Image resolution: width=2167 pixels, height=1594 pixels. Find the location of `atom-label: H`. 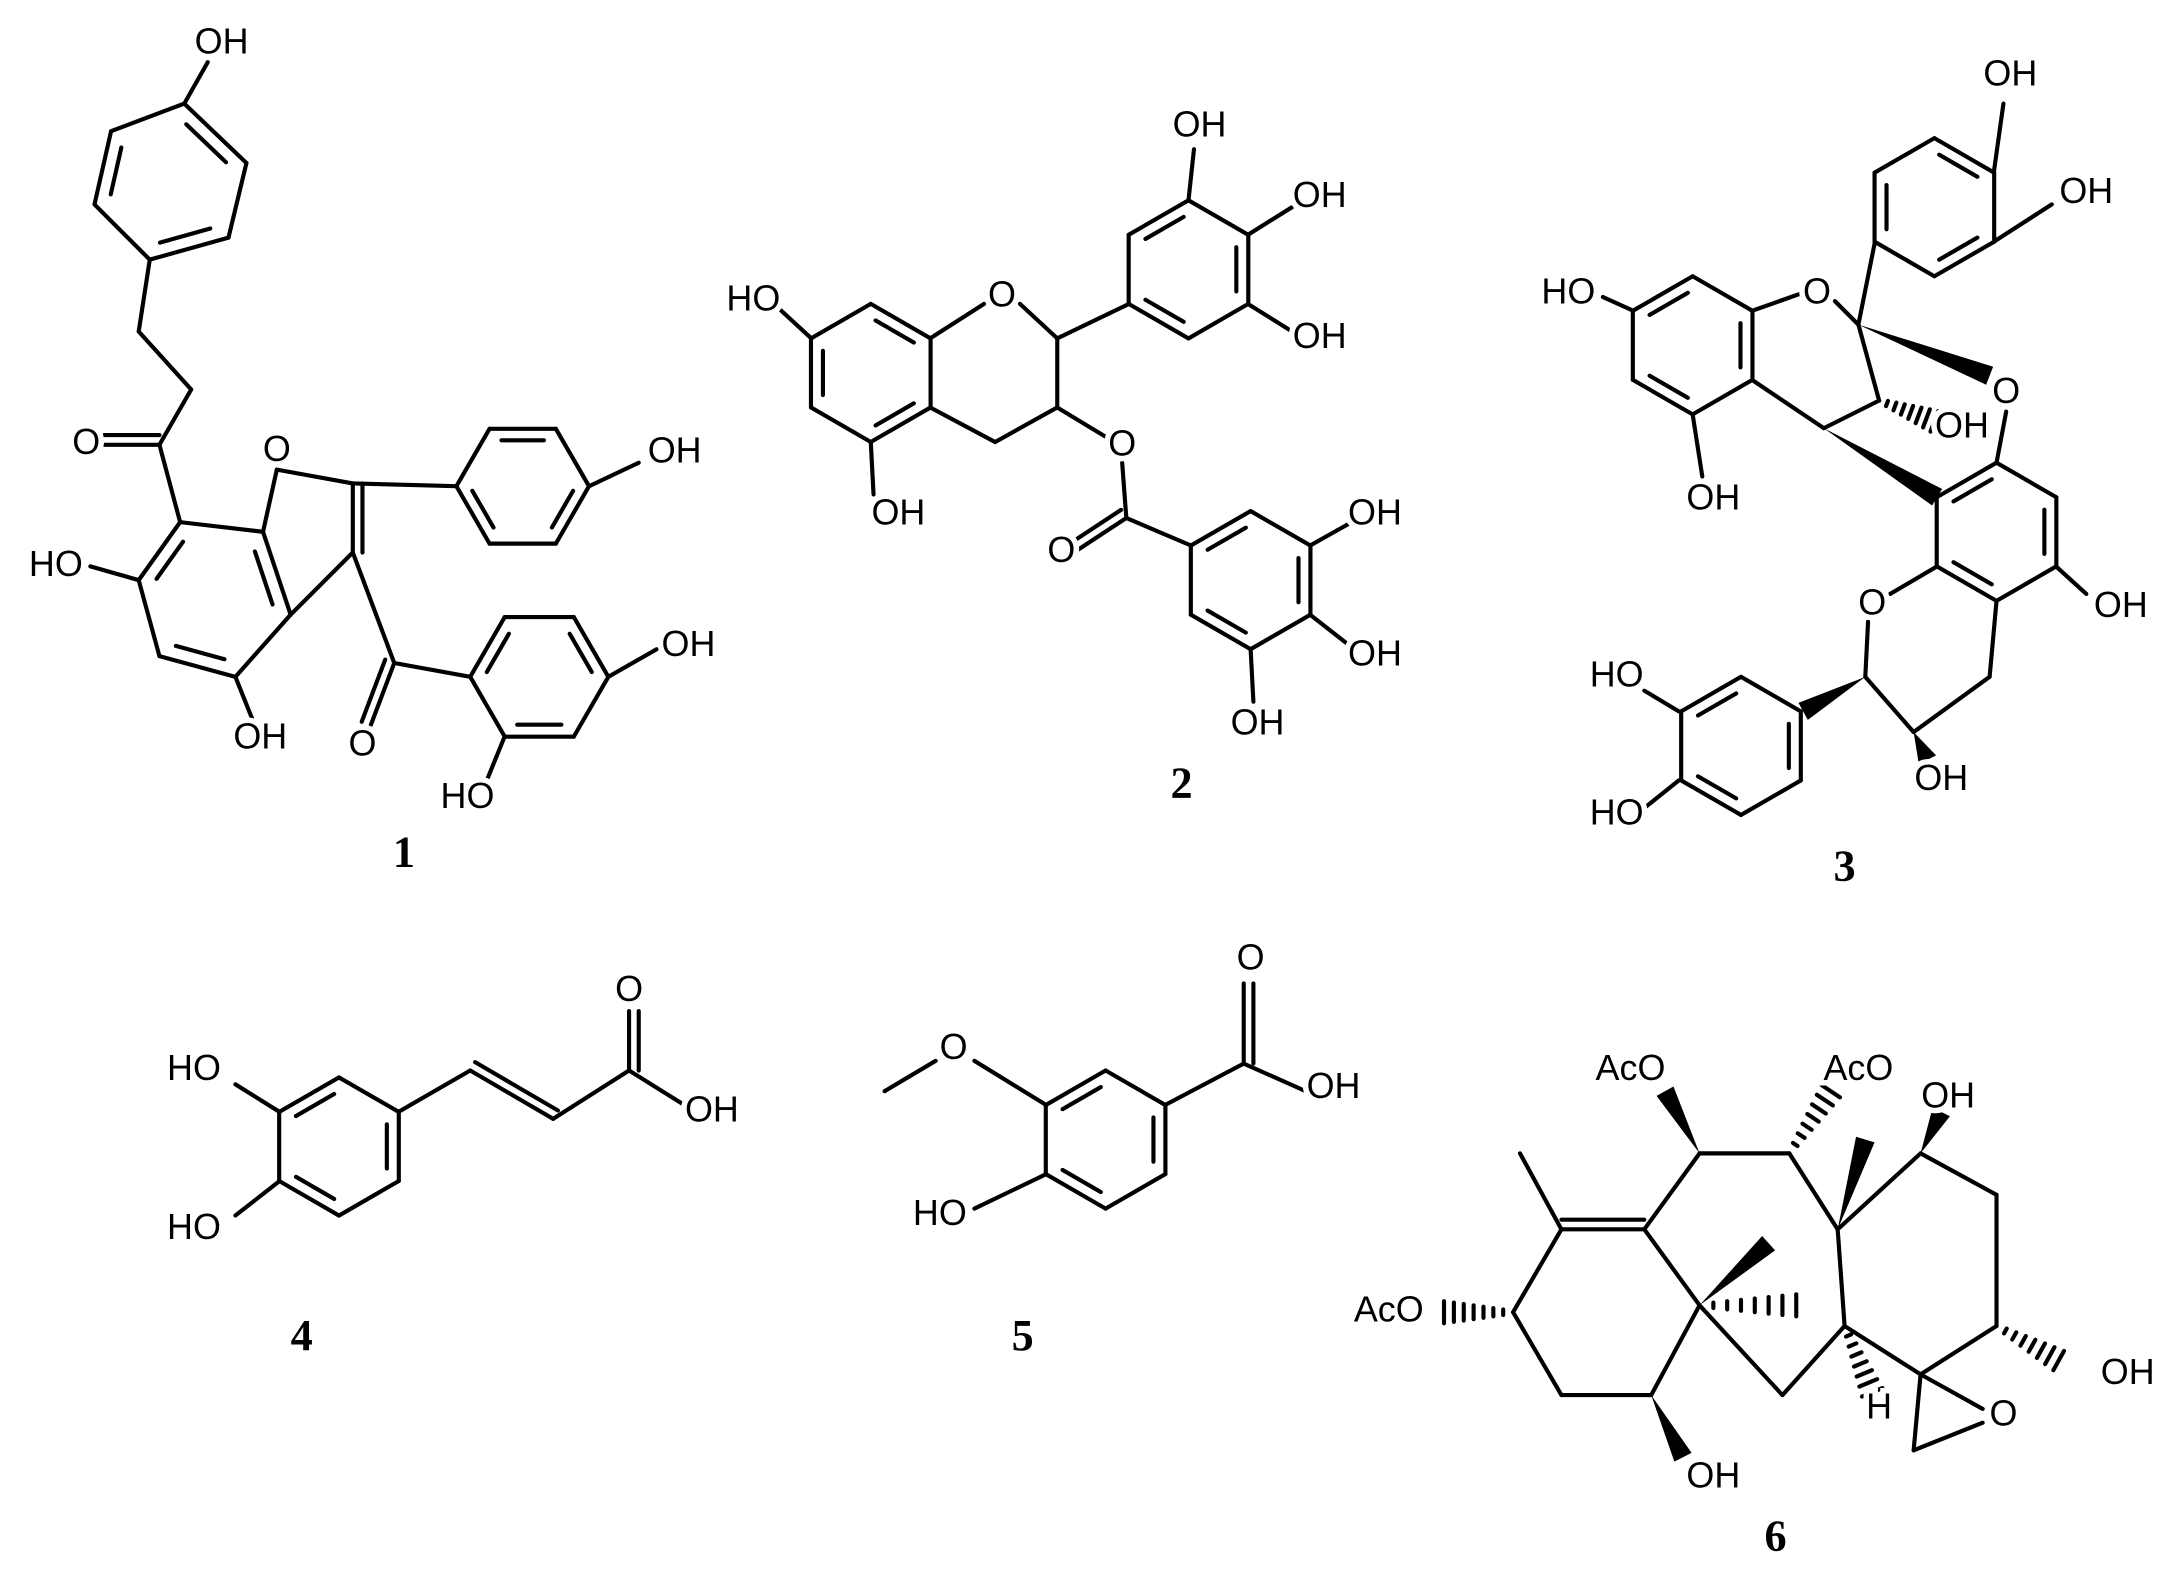

atom-label: H is located at coordinates (1879, 1405).